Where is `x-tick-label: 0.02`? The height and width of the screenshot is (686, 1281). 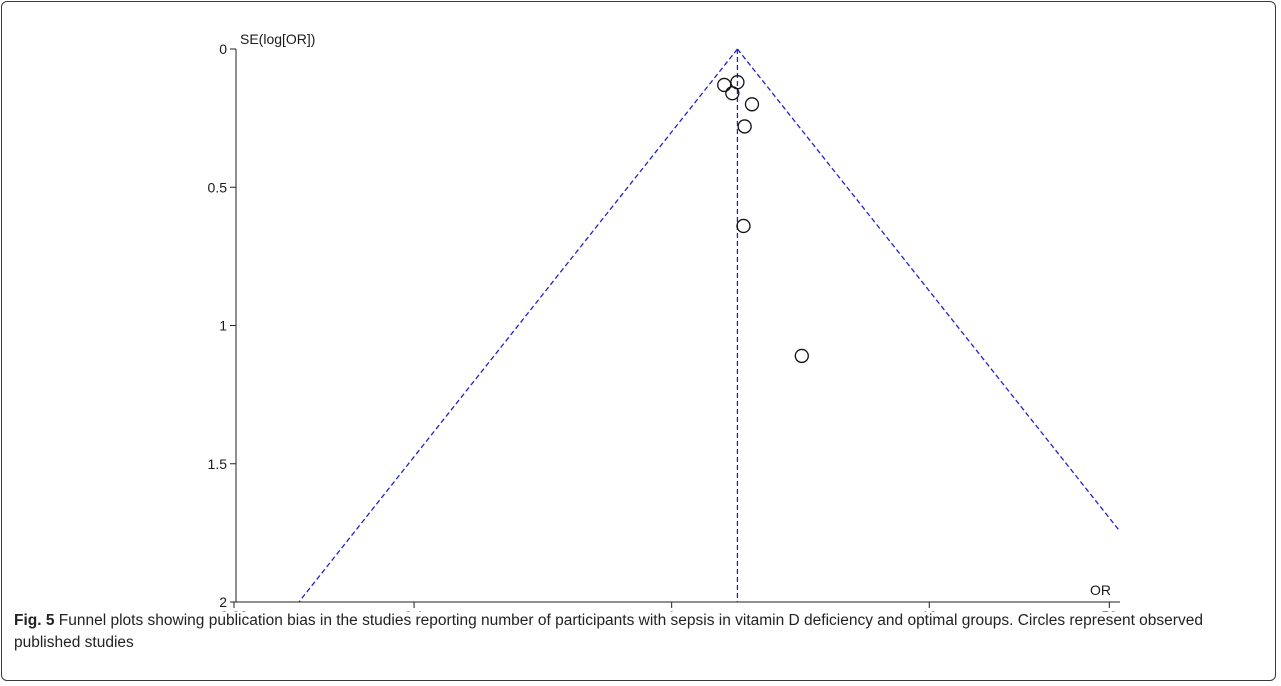 x-tick-label: 0.02 is located at coordinates (233, 610).